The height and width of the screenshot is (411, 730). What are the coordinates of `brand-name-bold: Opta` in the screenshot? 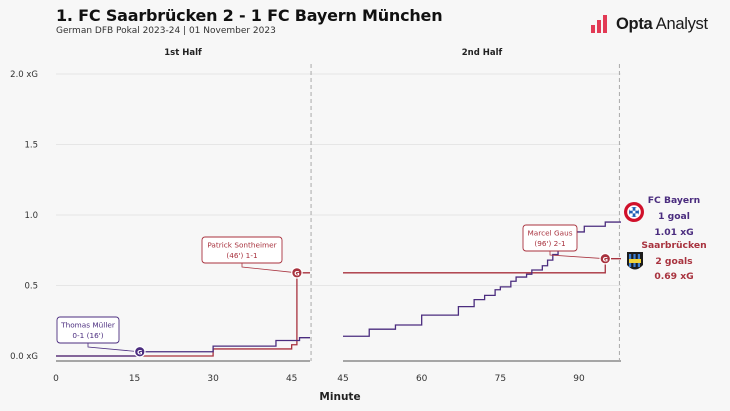 It's located at (634, 23).